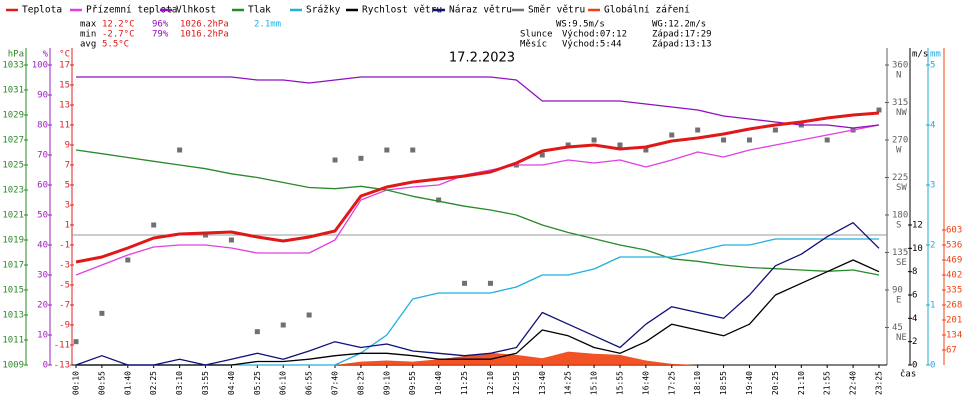  What do you see at coordinates (62, 346) in the screenshot?
I see `y-tick-label: -11` at bounding box center [62, 346].